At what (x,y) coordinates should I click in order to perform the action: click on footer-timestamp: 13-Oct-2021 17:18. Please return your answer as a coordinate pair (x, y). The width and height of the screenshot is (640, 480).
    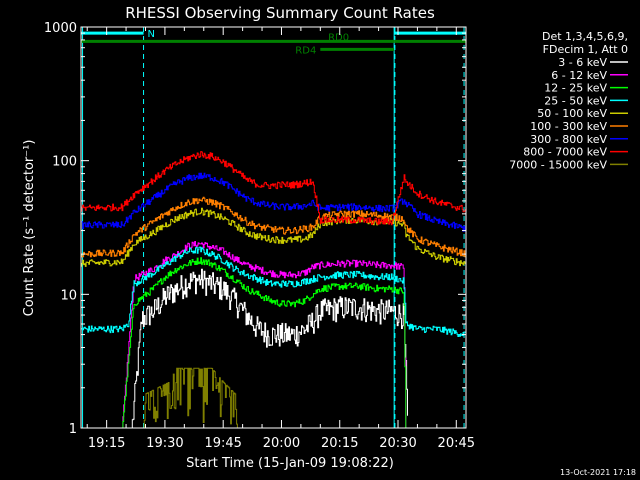
    Looking at the image, I should click on (598, 472).